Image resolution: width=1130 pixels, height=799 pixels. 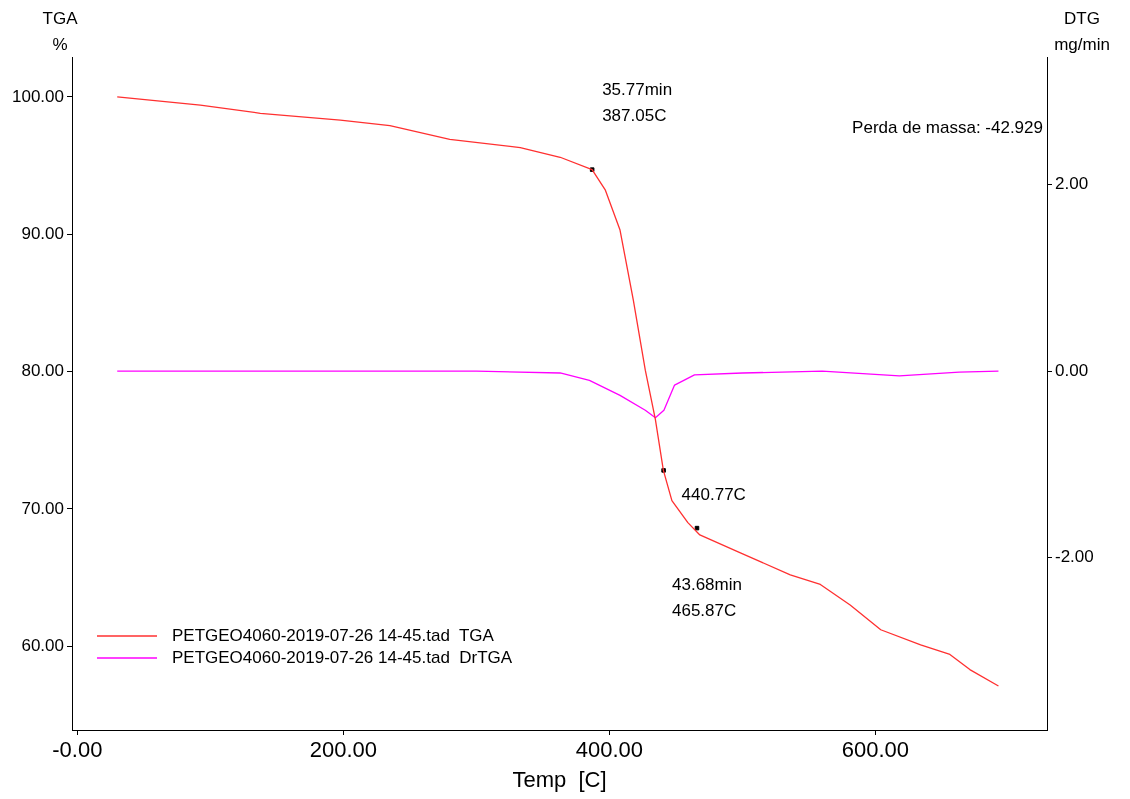 I want to click on x-tick-label: 600.00, so click(x=875, y=750).